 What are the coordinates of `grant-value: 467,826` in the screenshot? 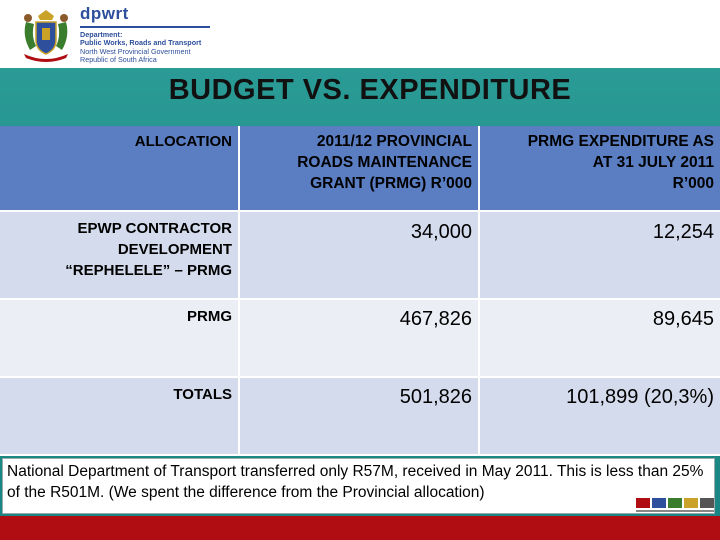 It's located at (360, 339).